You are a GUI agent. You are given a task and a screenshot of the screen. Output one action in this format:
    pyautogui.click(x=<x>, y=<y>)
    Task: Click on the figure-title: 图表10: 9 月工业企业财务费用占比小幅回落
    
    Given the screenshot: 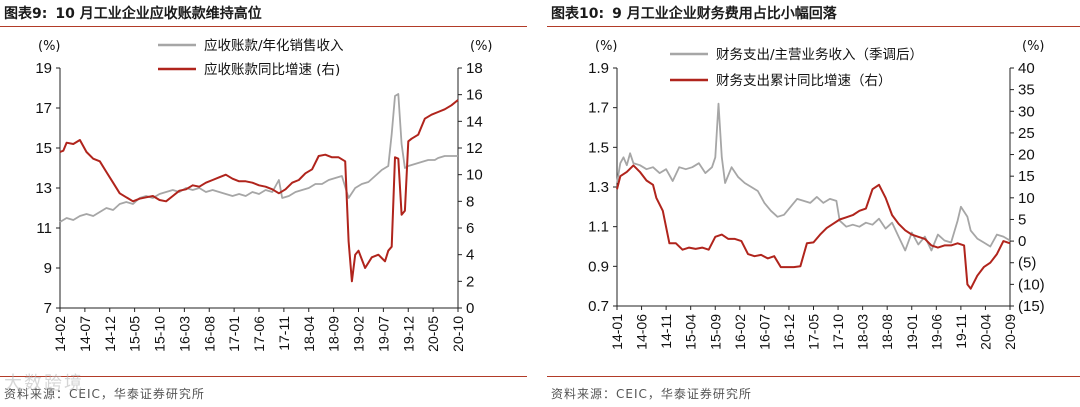 What is the action you would take?
    pyautogui.click(x=694, y=13)
    